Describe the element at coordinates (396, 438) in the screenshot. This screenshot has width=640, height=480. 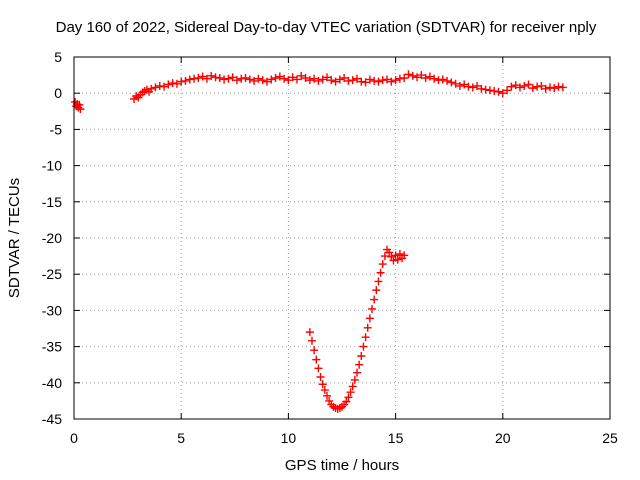
I see `x-tick-label: 15` at that location.